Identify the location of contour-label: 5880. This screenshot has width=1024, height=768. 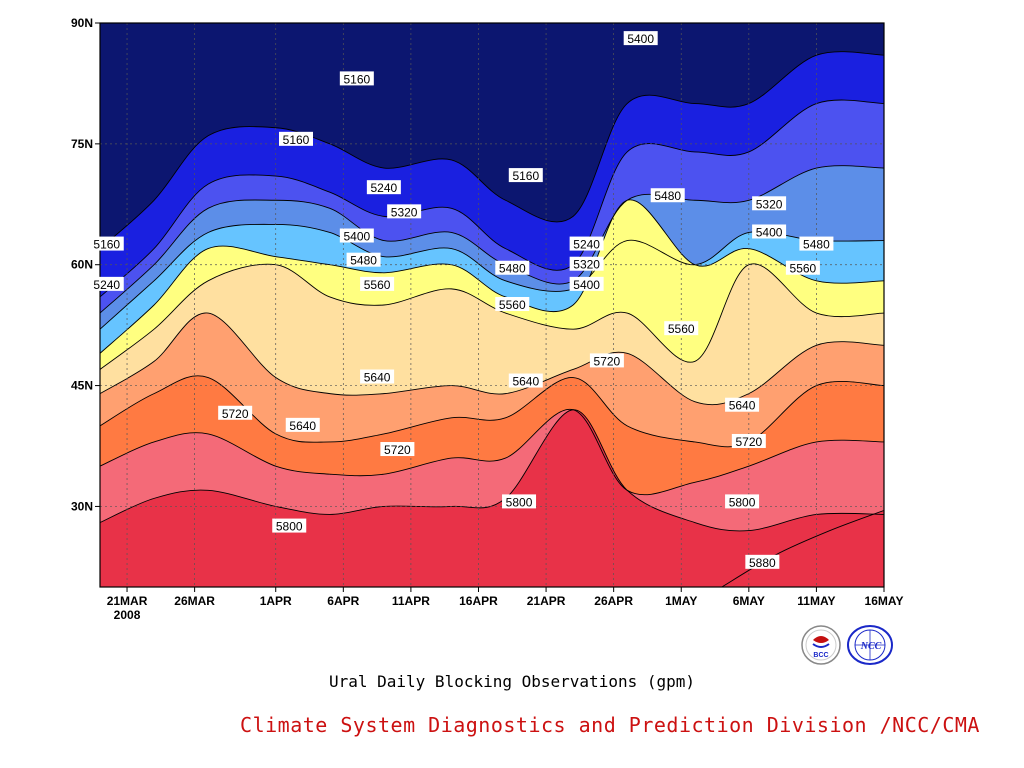
(762, 562).